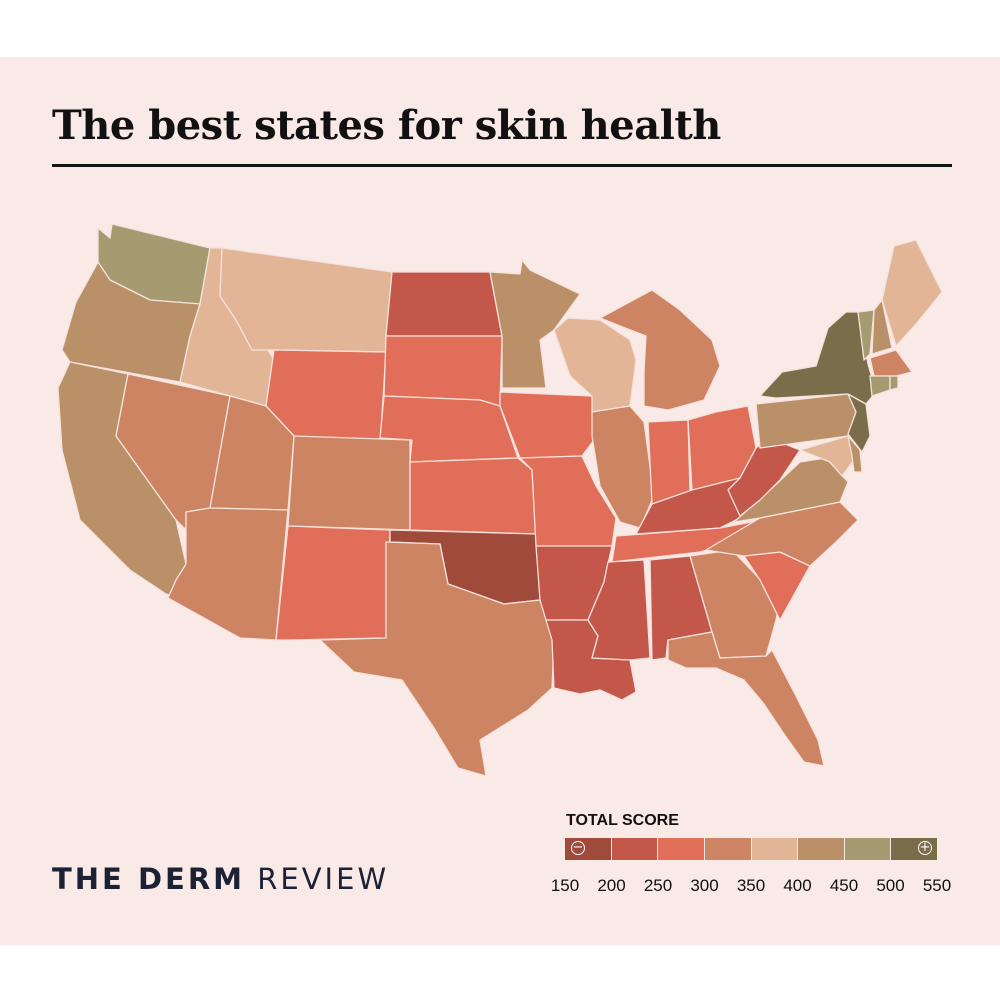  I want to click on legend-tick-label: 300, so click(704, 885).